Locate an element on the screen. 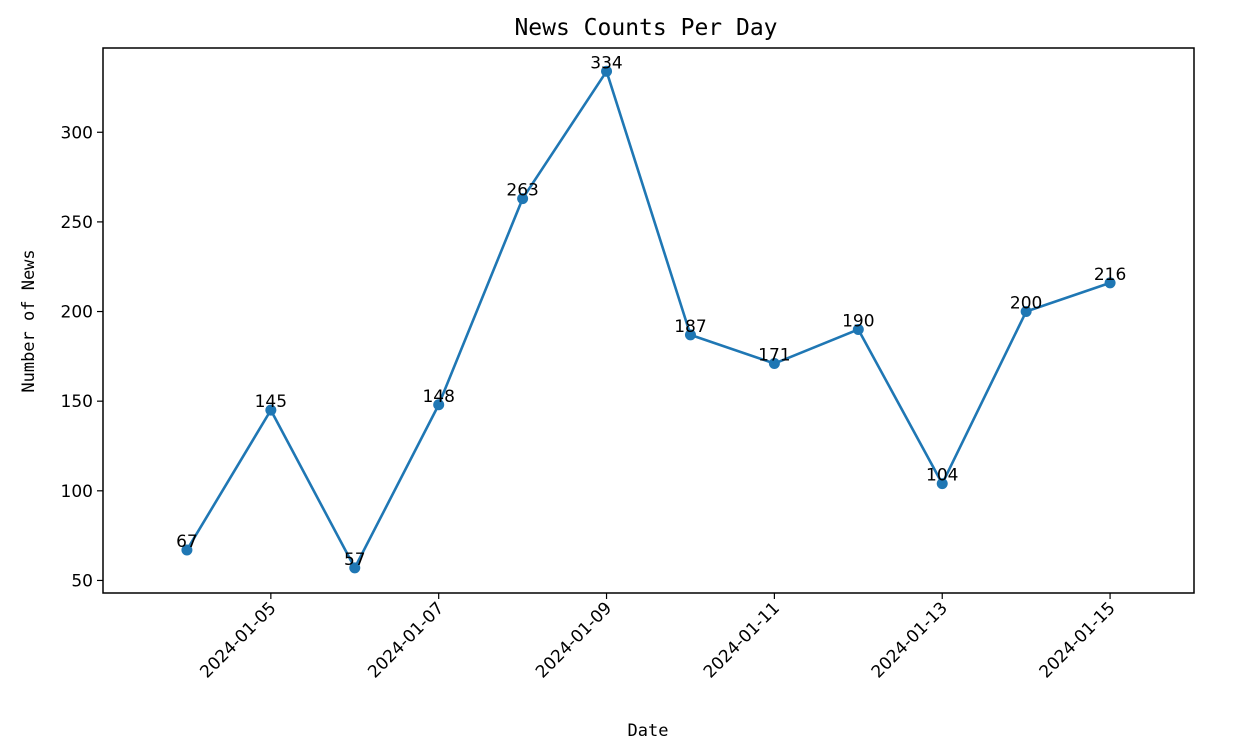  y-axis: 50 100 150 200 250 300 is located at coordinates (82, 357).